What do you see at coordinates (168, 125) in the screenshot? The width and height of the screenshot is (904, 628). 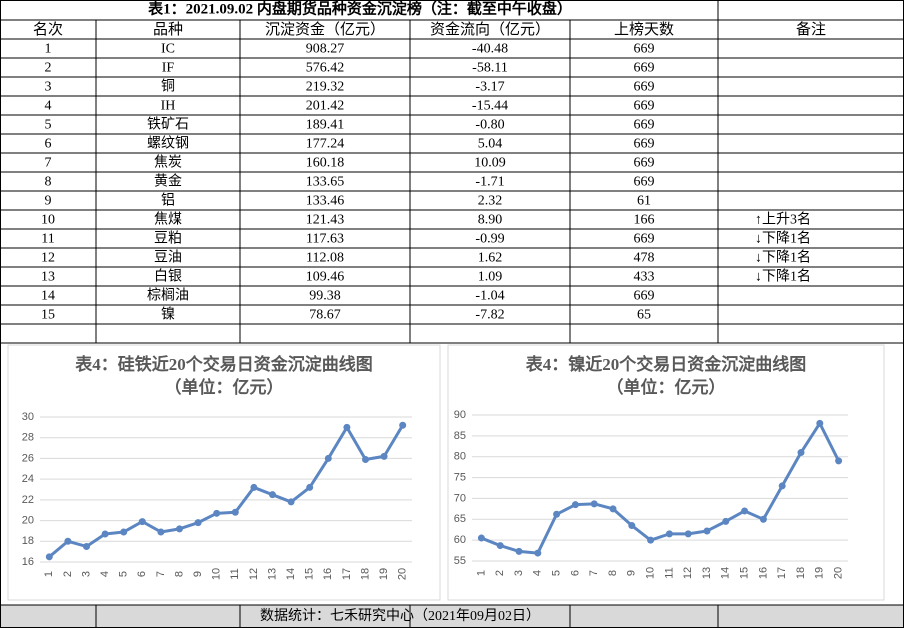 I see `table-cell: 铁矿石` at bounding box center [168, 125].